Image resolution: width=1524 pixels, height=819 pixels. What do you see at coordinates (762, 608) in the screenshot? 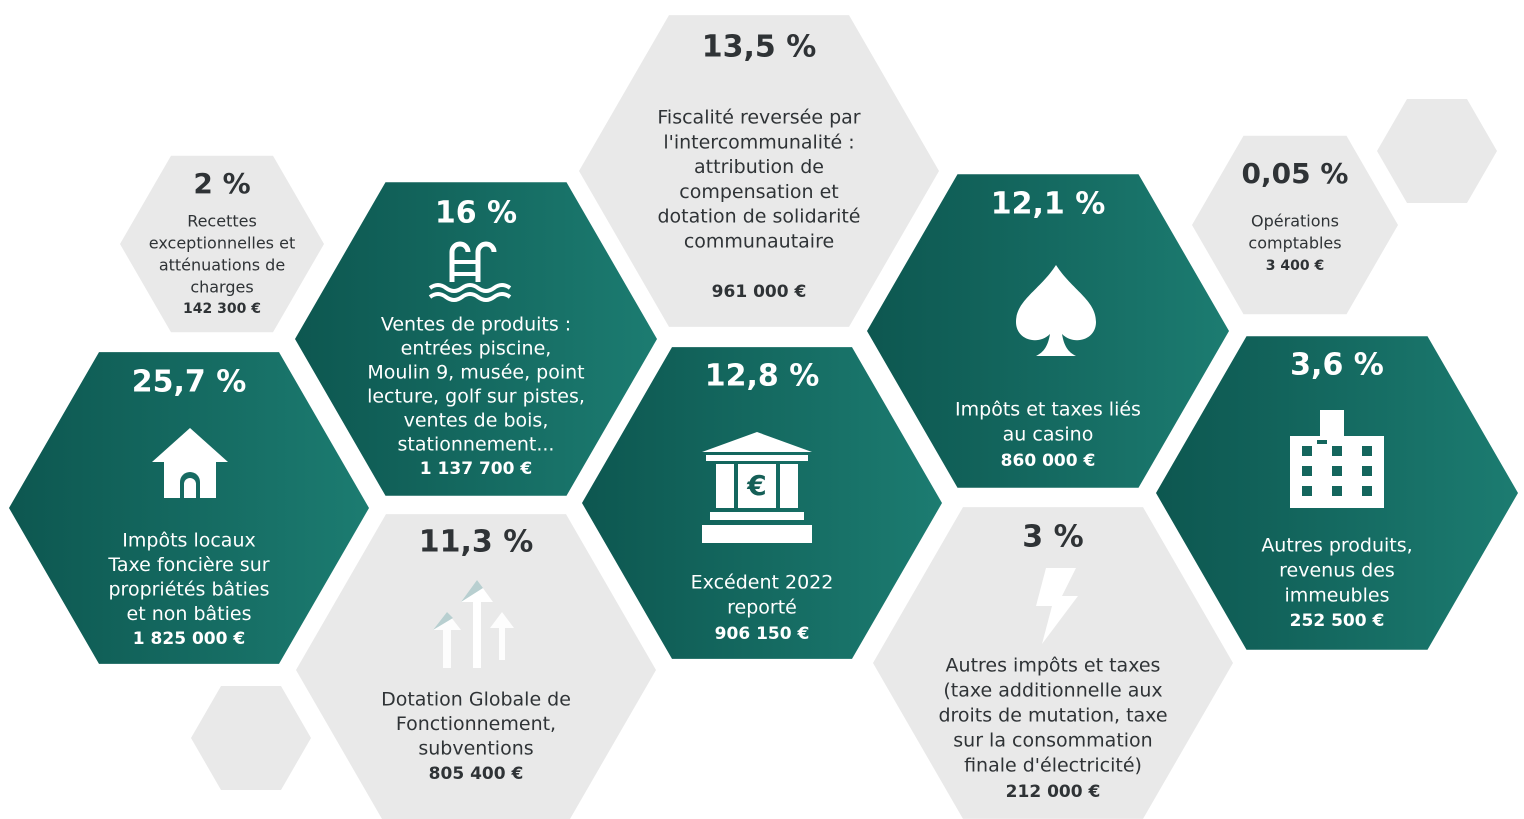
I see `label-line: reporté` at bounding box center [762, 608].